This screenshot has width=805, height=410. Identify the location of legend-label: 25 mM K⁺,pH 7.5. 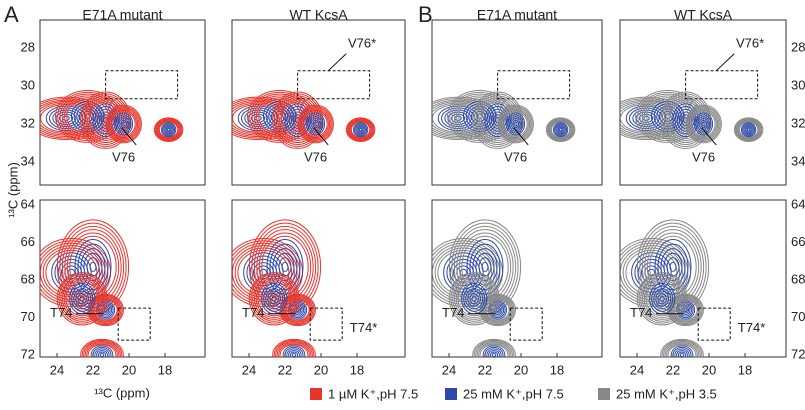
(513, 393).